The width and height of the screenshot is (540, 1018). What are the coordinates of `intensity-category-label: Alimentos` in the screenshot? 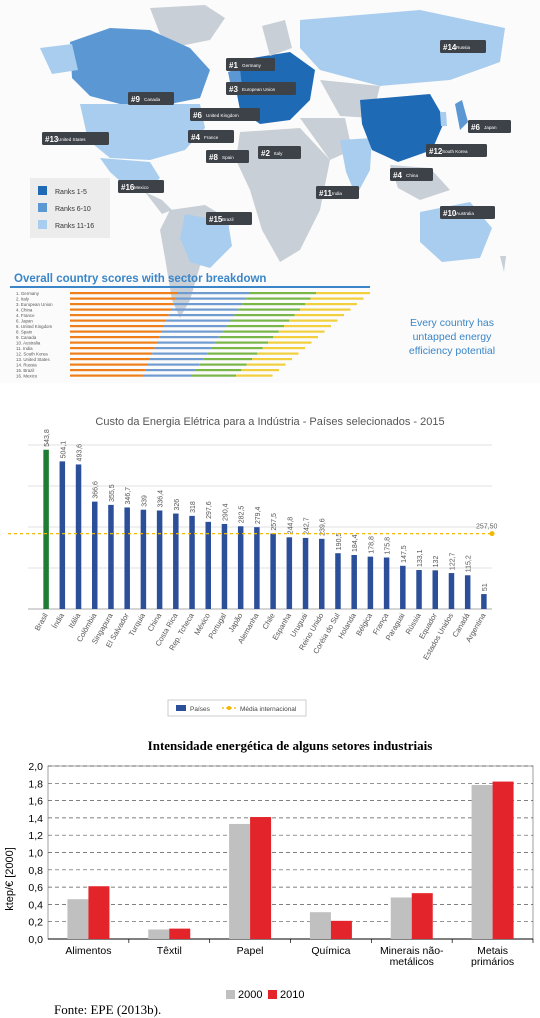 It's located at (88, 951).